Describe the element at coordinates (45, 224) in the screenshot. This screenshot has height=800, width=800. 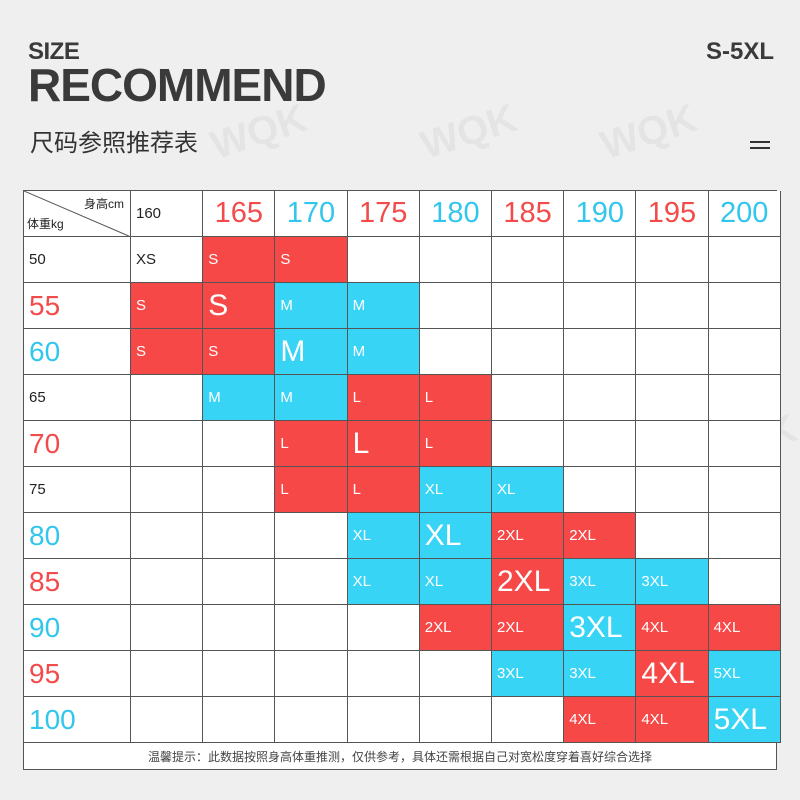
I see `weight-axis-label: 体重kg` at that location.